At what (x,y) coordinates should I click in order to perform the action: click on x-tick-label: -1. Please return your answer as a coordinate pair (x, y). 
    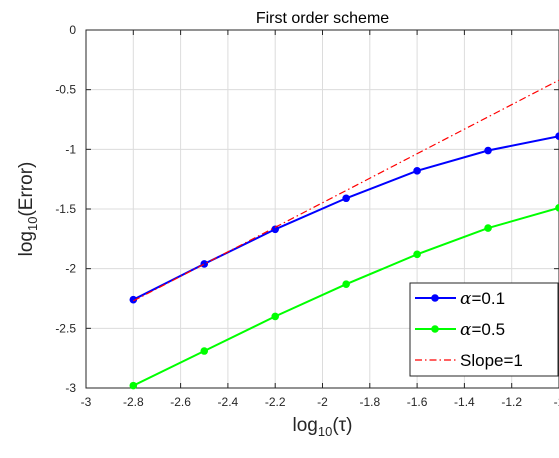
    Looking at the image, I should click on (556, 402).